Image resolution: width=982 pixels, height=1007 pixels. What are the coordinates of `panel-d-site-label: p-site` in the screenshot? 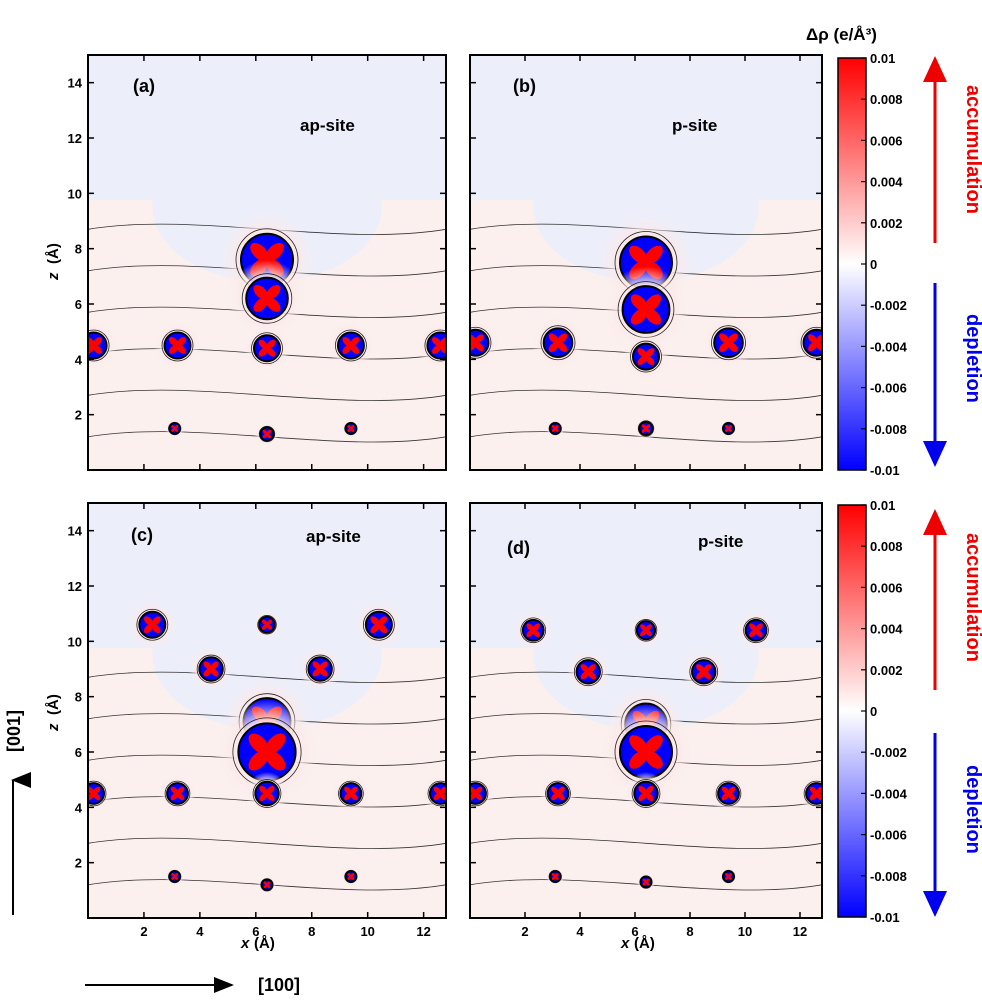 It's located at (720, 541).